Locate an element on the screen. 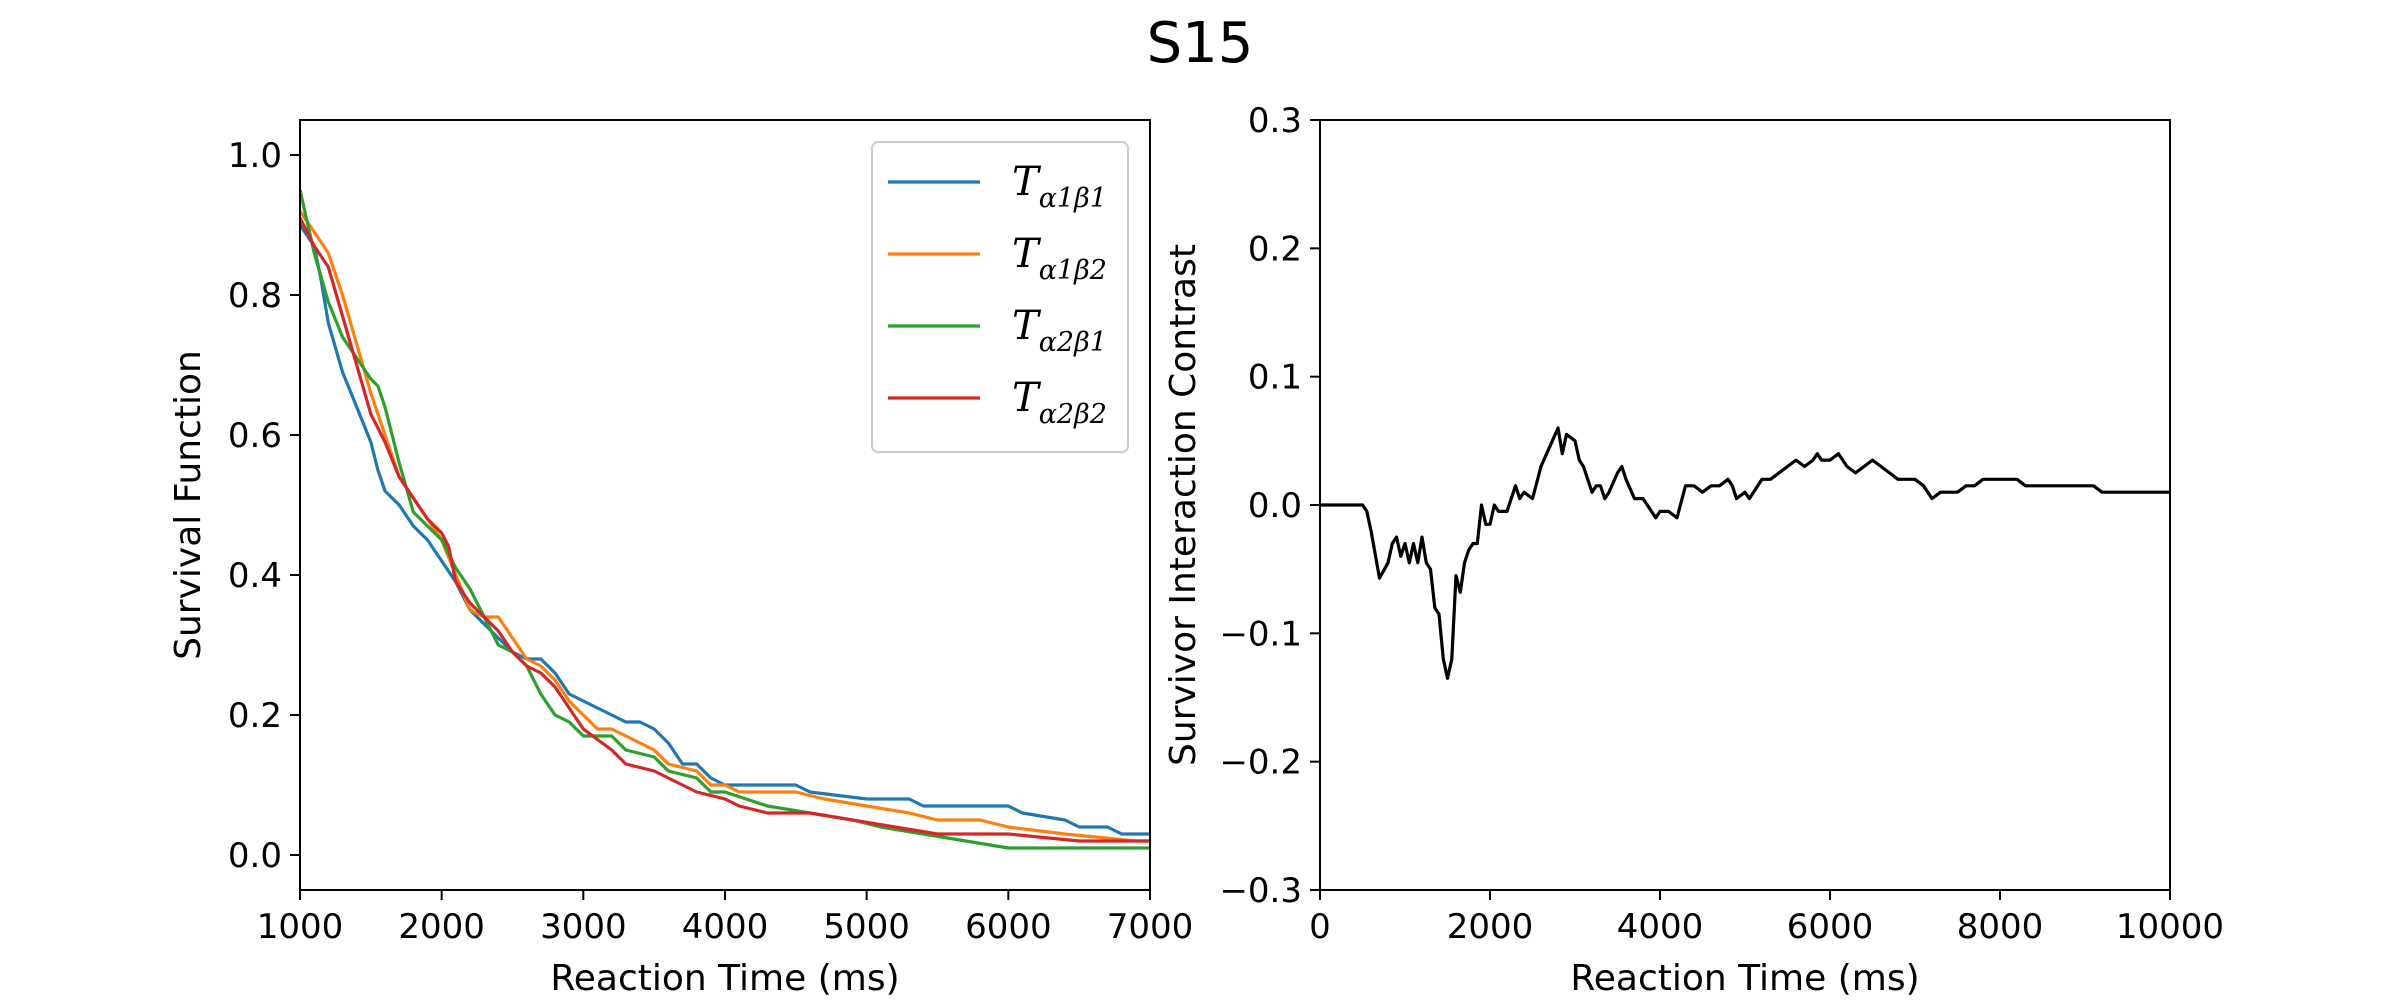 This screenshot has width=2400, height=1000. y-axis-label: Survivor Interaction Contrast is located at coordinates (1183, 505).